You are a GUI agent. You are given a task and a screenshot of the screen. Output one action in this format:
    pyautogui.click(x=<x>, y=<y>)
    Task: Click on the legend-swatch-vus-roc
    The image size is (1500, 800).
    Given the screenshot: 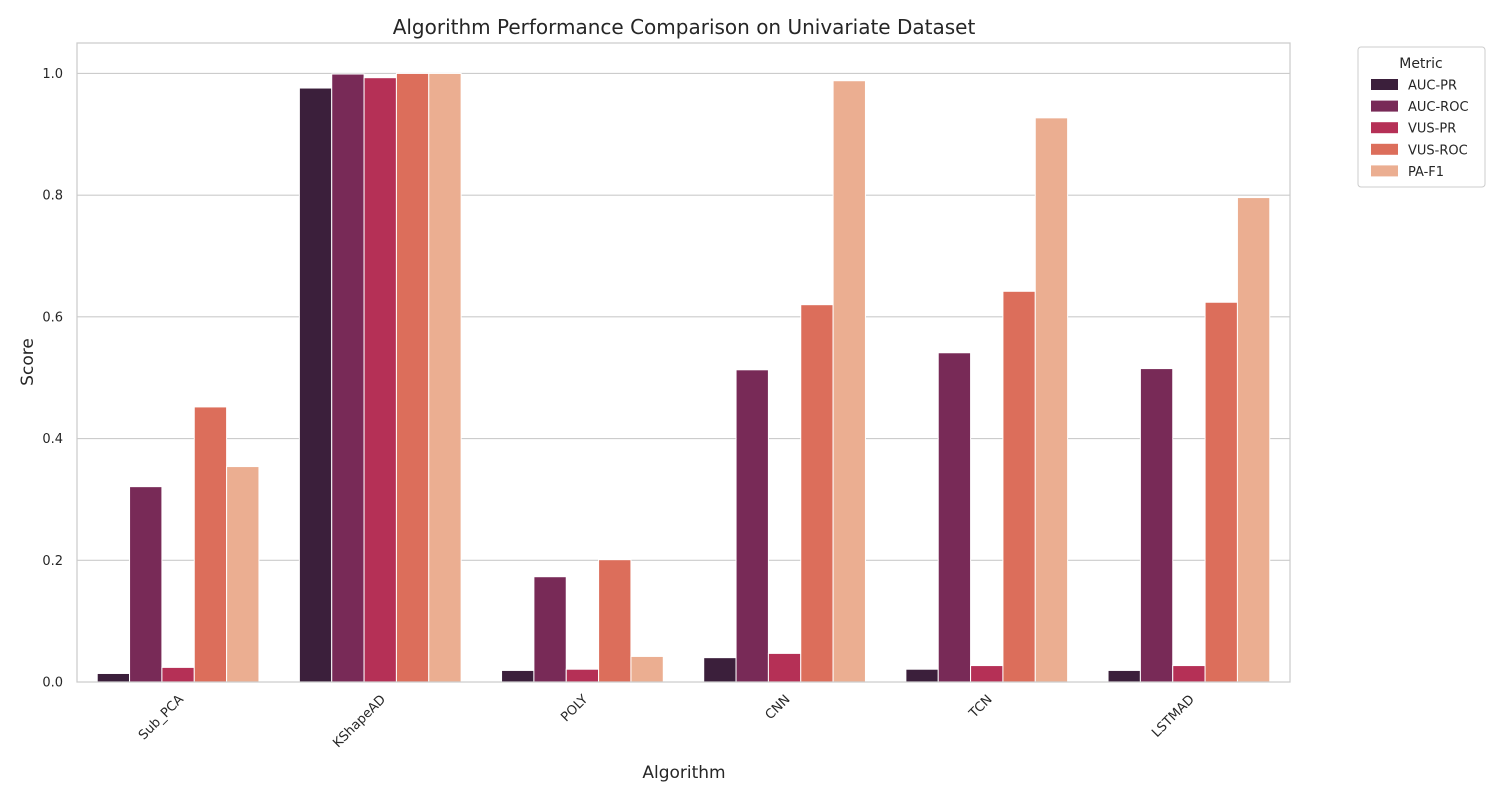 What is the action you would take?
    pyautogui.click(x=1384, y=149)
    